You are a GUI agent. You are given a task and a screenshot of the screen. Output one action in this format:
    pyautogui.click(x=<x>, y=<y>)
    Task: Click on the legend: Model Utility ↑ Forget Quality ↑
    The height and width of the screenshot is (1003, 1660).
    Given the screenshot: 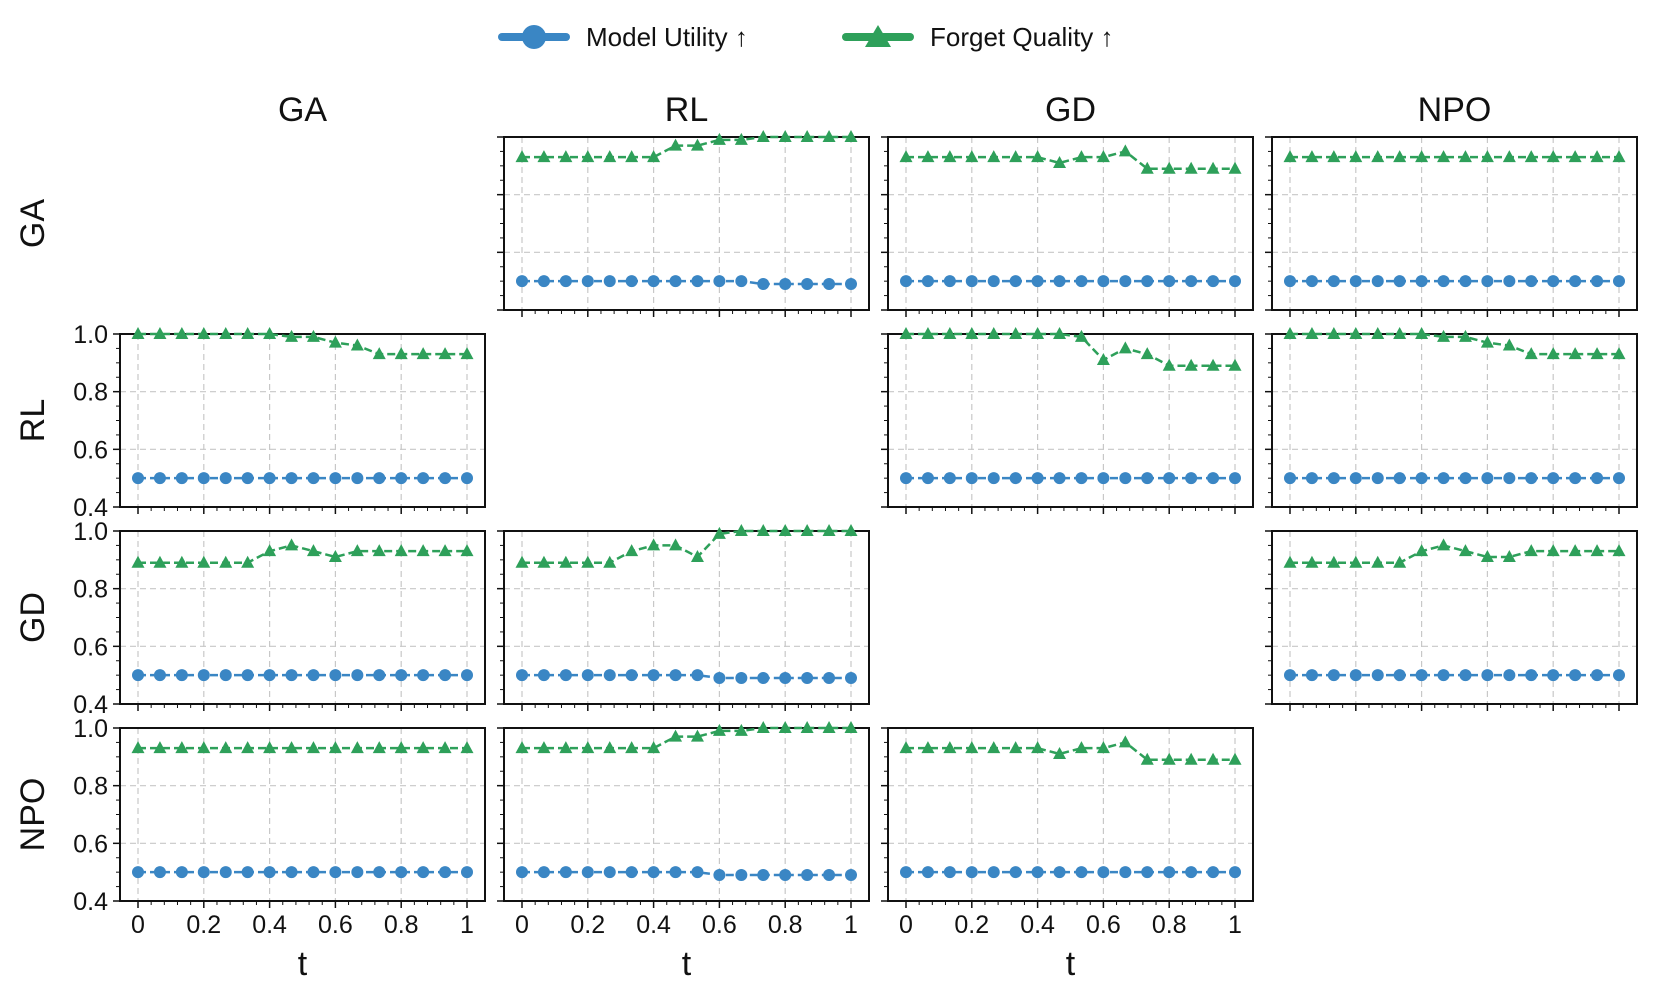 What is the action you would take?
    pyautogui.click(x=806, y=37)
    